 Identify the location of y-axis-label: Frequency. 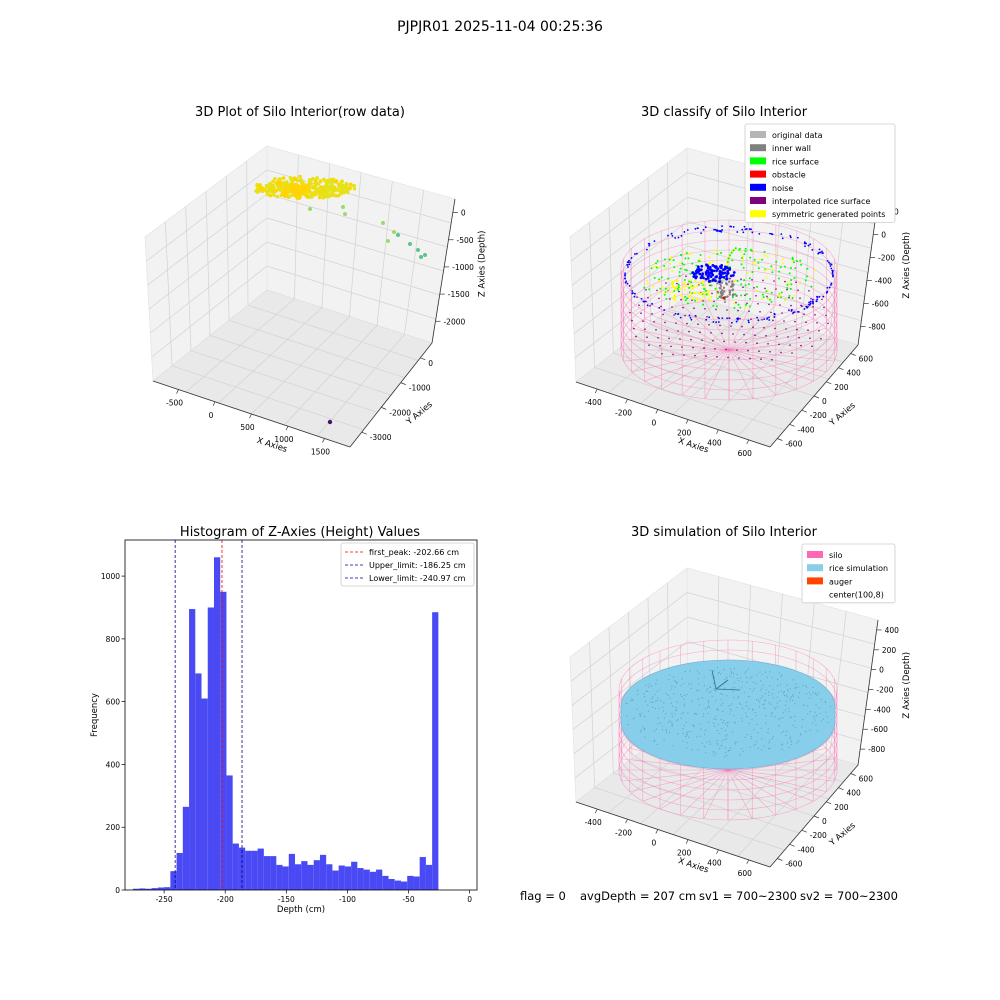
(95, 715).